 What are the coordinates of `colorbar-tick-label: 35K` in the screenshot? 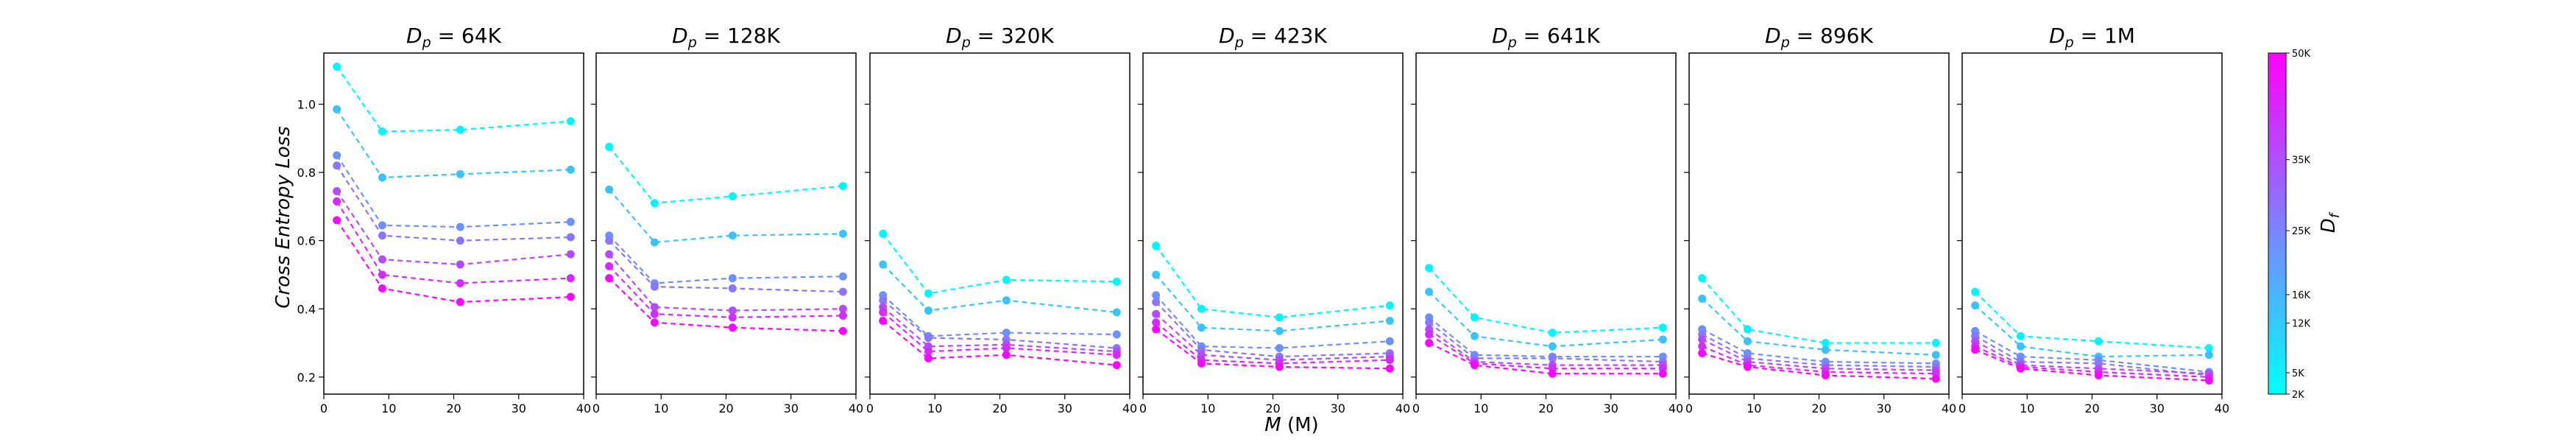 It's located at (2301, 161).